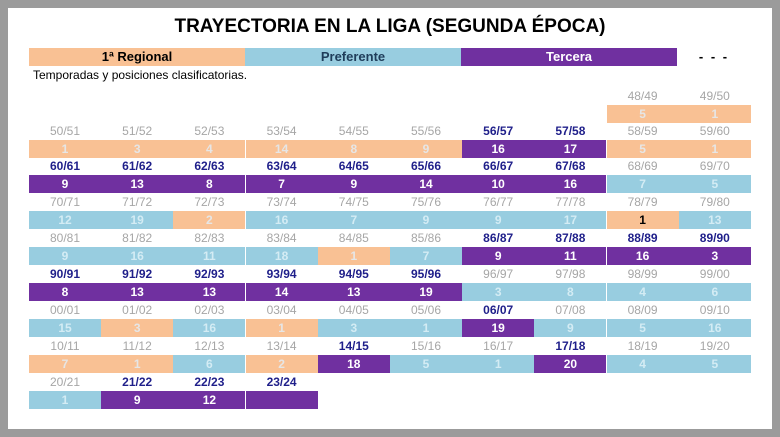 The image size is (780, 437). What do you see at coordinates (65, 202) in the screenshot?
I see `season-label: 70/71` at bounding box center [65, 202].